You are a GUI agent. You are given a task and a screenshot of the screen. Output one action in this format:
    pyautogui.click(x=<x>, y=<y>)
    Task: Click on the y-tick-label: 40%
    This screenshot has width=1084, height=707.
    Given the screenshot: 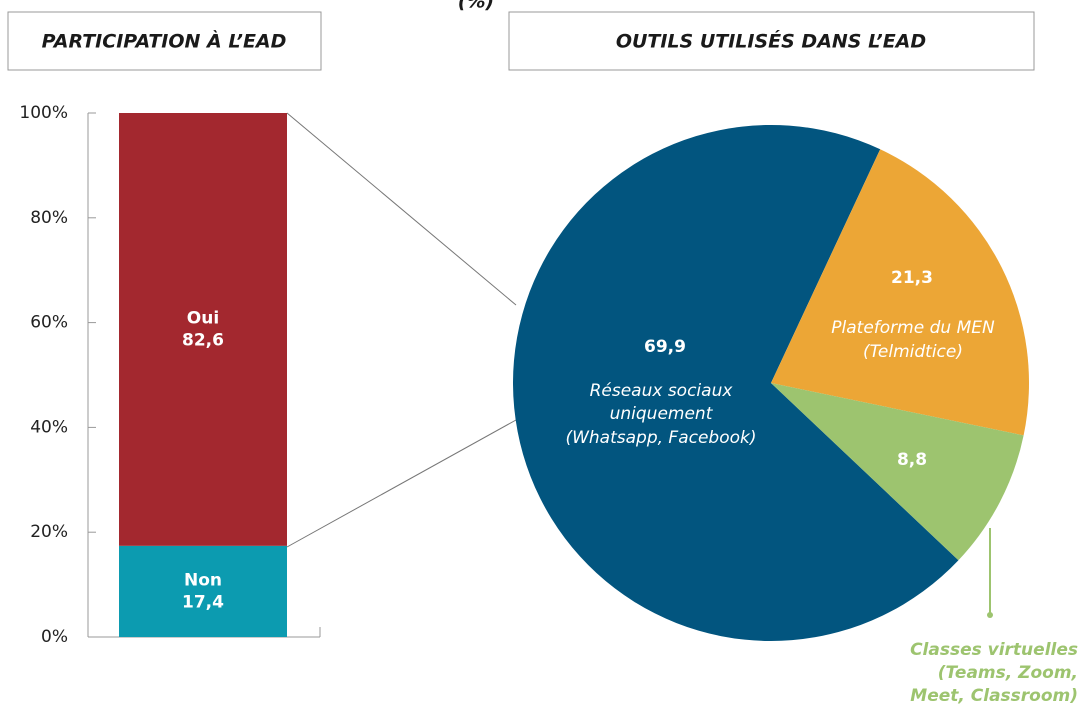 What is the action you would take?
    pyautogui.click(x=49, y=427)
    